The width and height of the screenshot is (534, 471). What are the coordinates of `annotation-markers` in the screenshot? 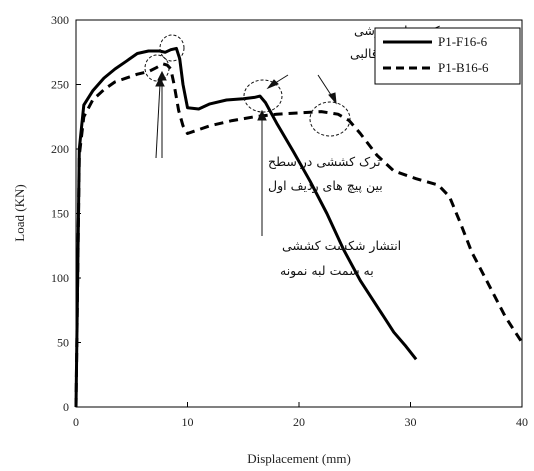 It's located at (247, 85).